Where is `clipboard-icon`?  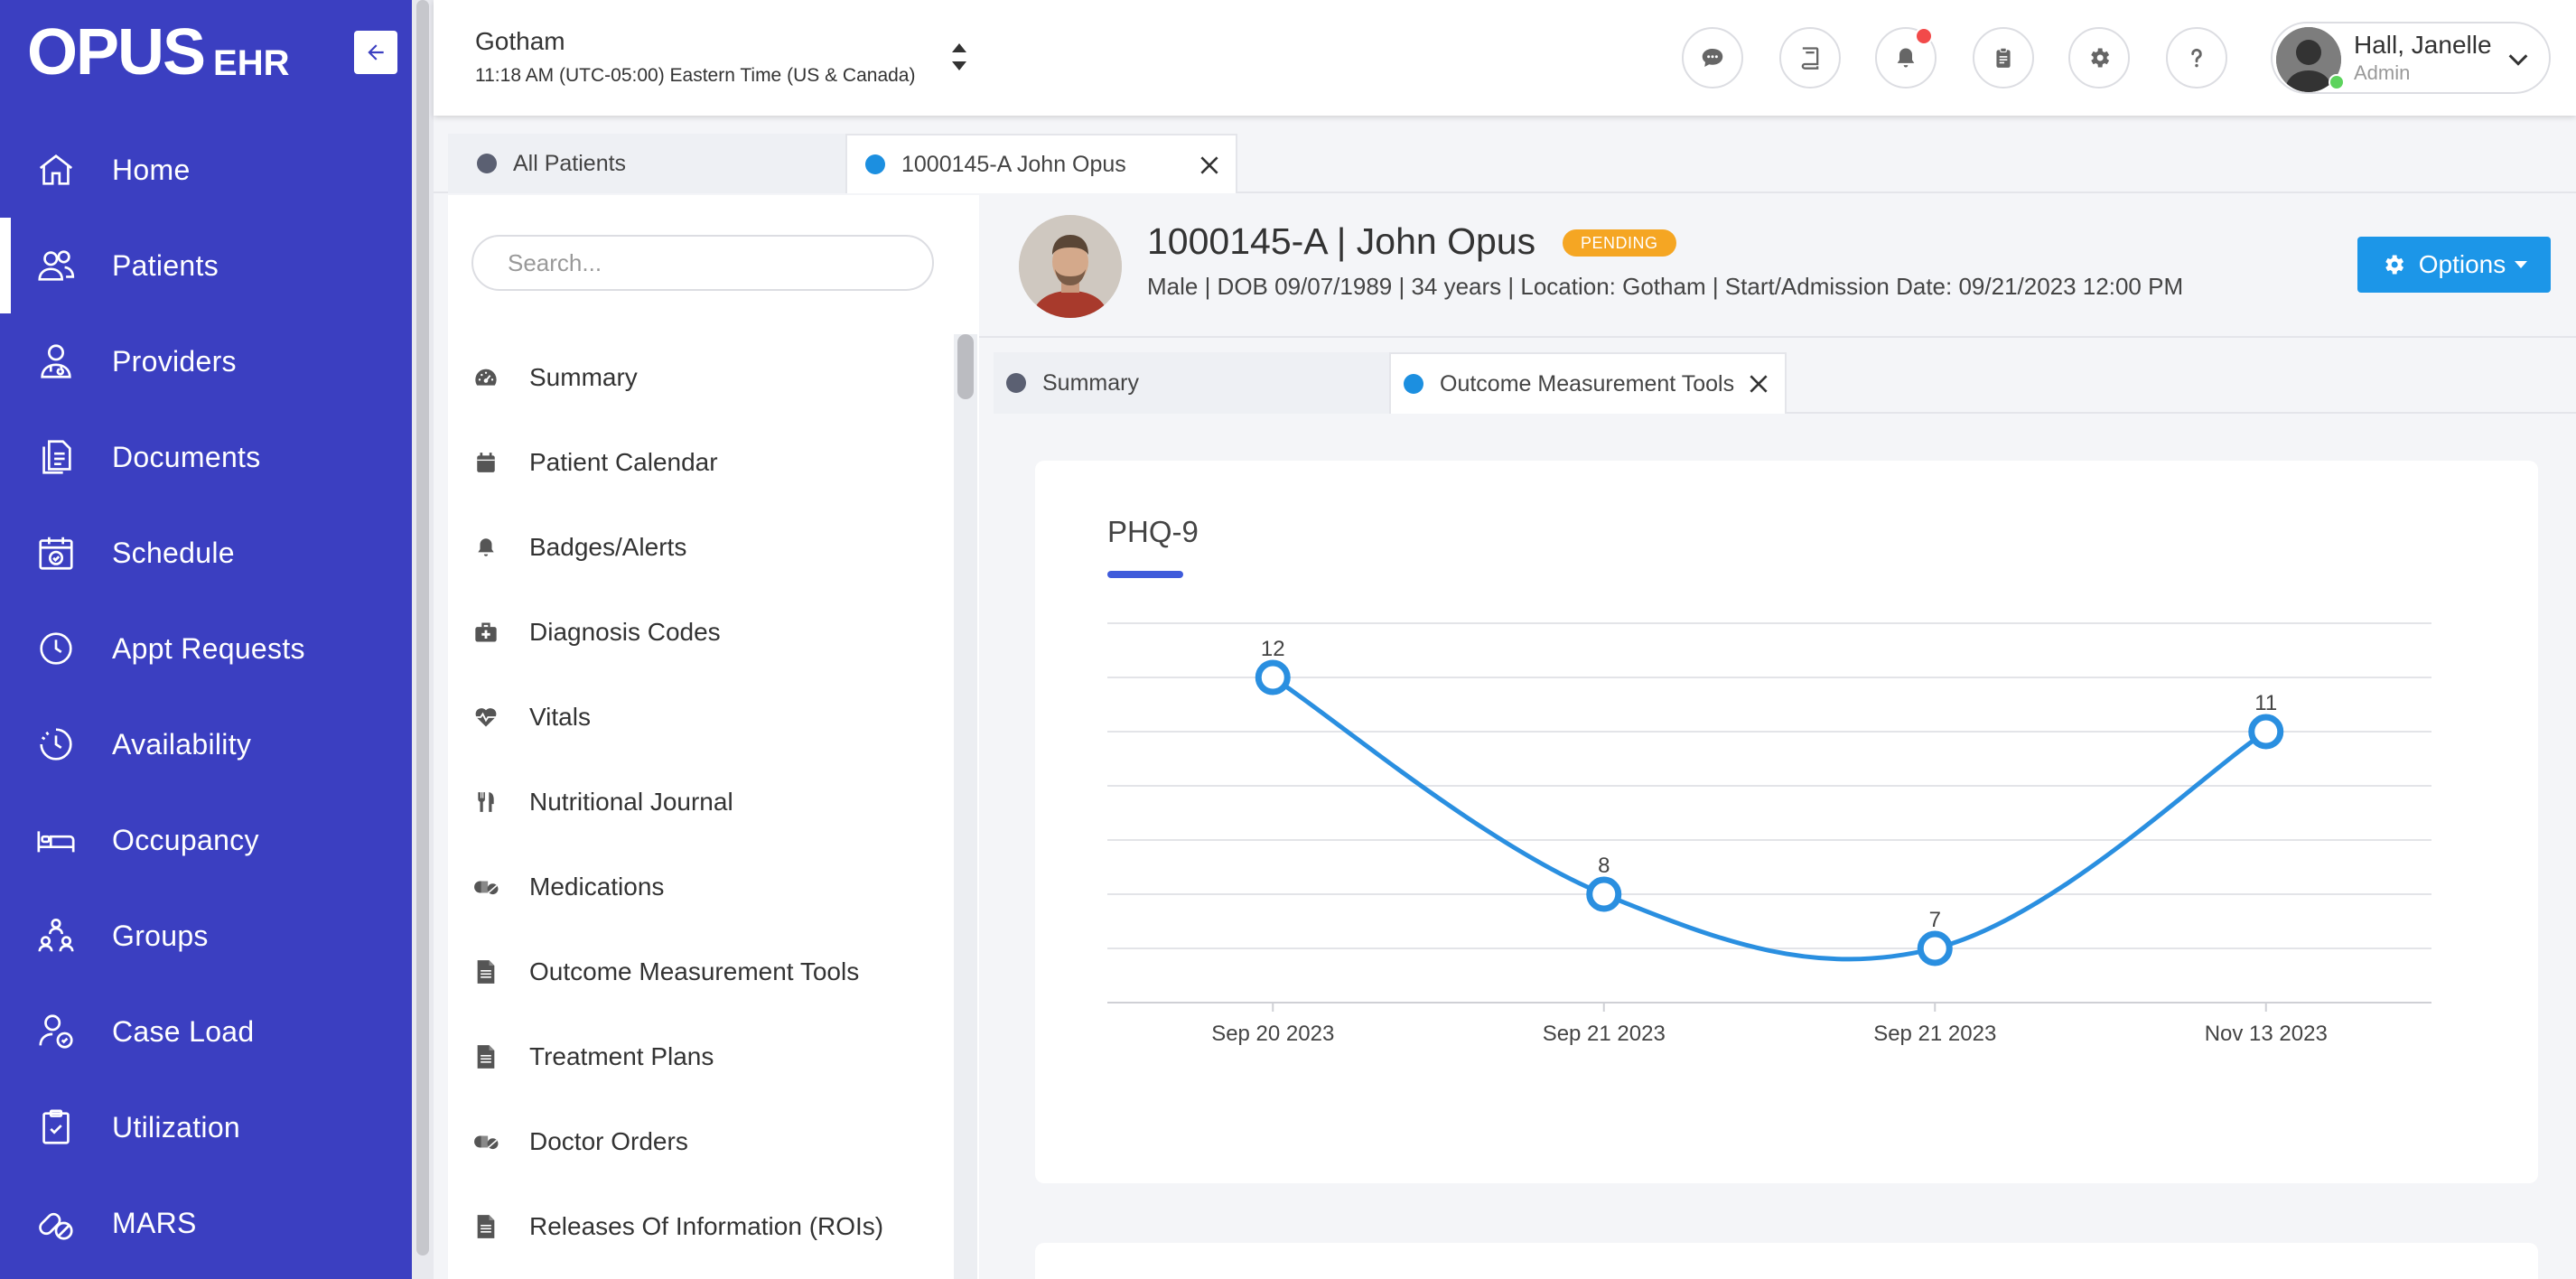
clipboard-icon is located at coordinates (2003, 57).